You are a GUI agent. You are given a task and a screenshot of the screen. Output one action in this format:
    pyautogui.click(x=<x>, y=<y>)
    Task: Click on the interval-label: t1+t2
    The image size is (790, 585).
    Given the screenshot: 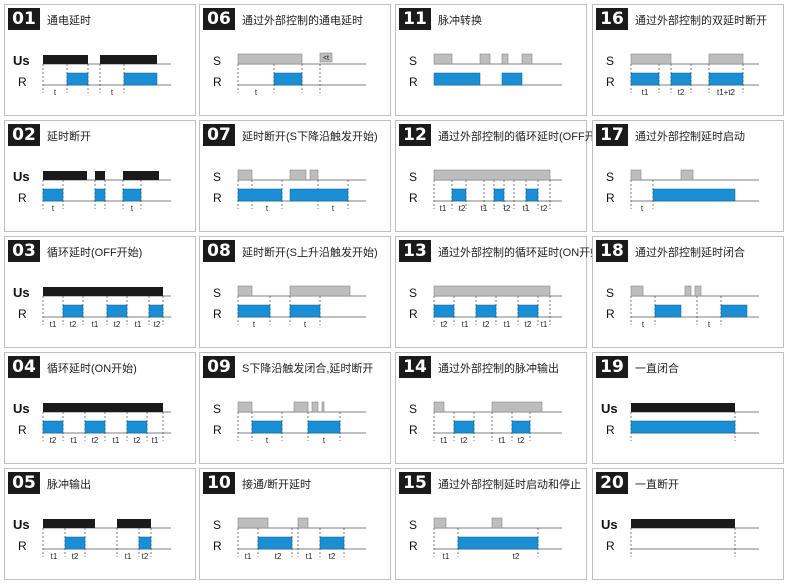 What is the action you would take?
    pyautogui.click(x=726, y=92)
    